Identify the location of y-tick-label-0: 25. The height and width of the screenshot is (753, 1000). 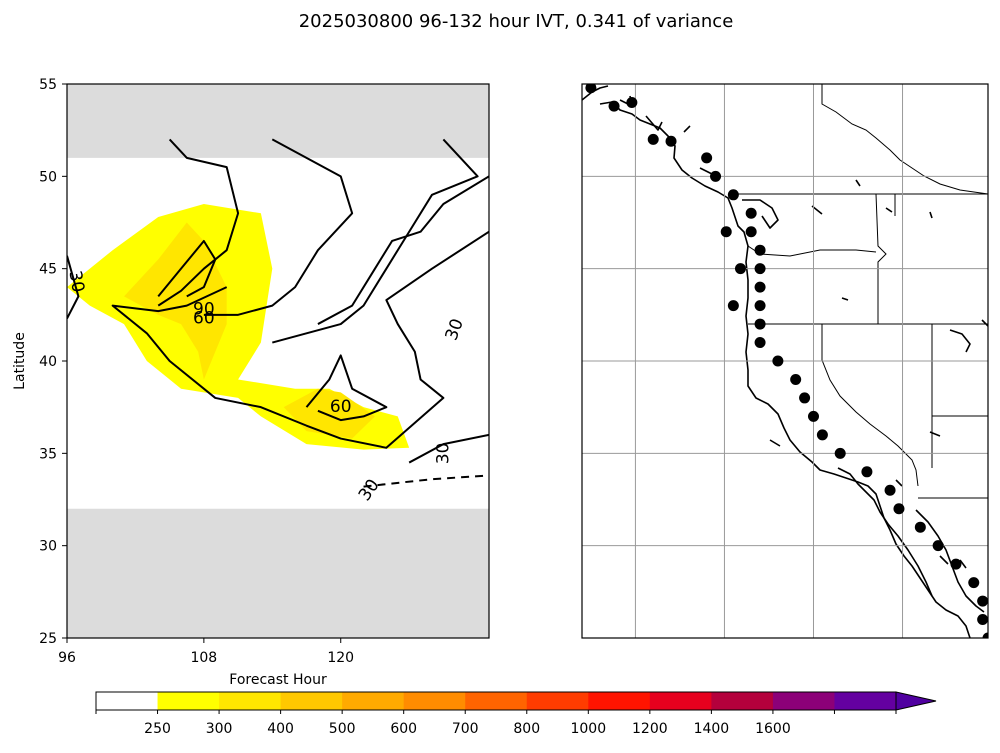
(48, 639).